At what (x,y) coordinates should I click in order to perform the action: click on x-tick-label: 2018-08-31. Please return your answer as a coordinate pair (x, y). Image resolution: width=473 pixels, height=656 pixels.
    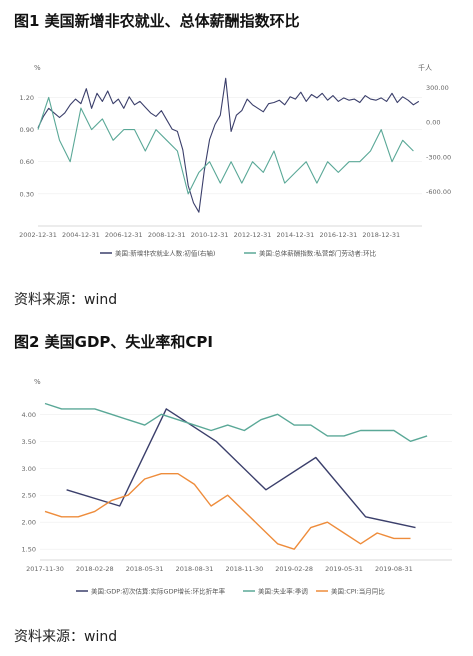
    Looking at the image, I should click on (195, 569).